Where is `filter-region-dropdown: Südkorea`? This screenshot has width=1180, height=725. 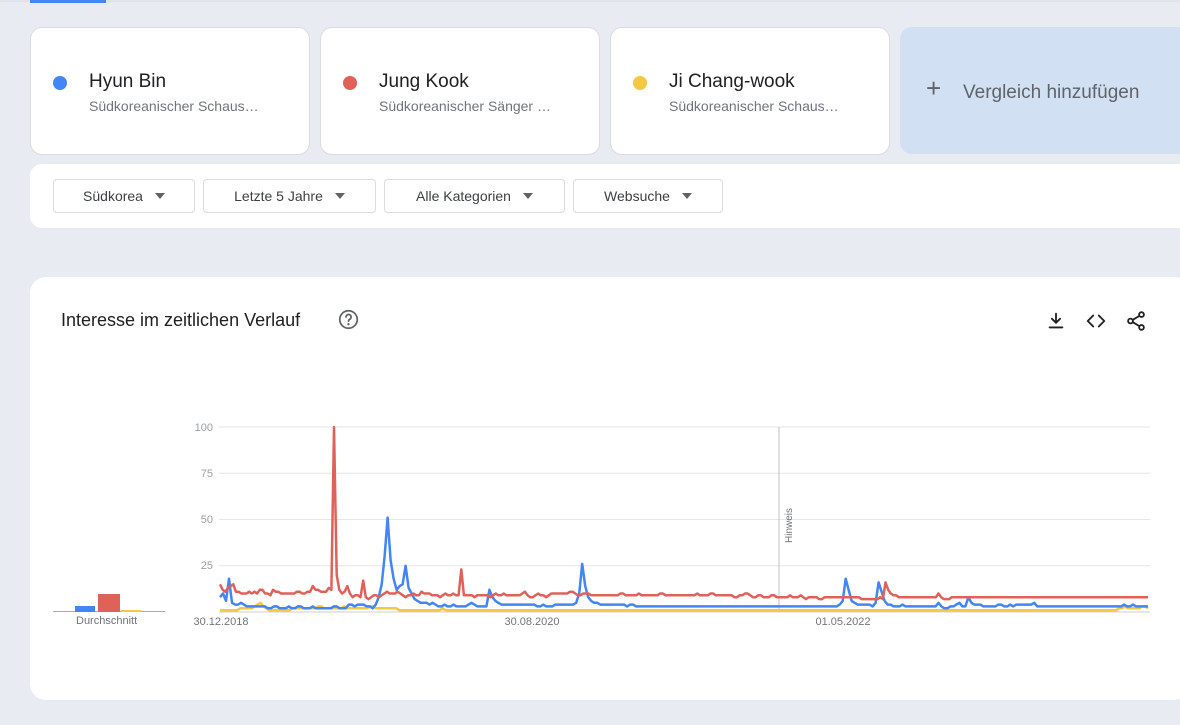 filter-region-dropdown: Südkorea is located at coordinates (124, 196).